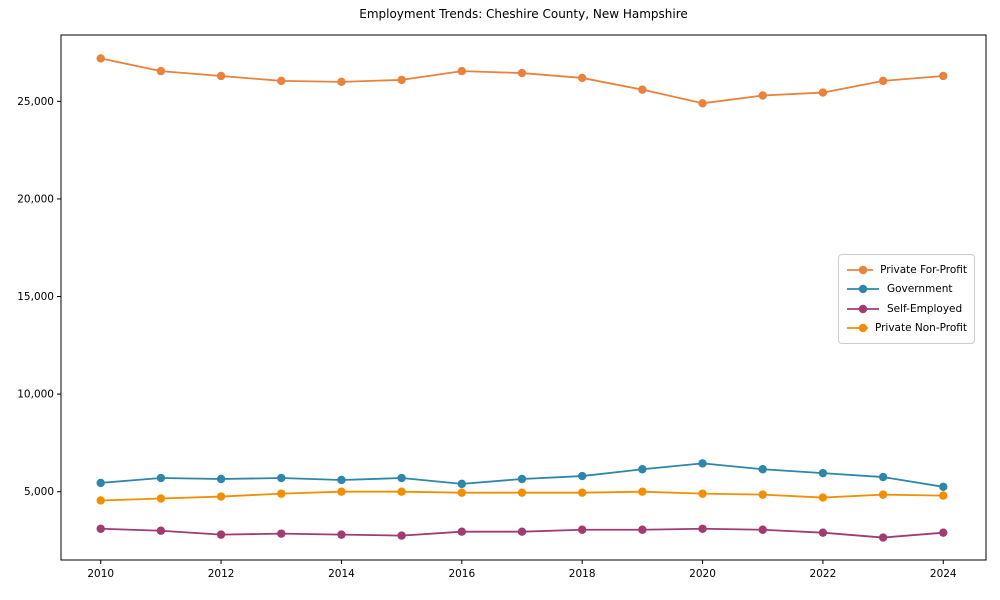 This screenshot has height=600, width=1000. I want to click on legend-item-private-non-profit: Private Non-Profit, so click(906, 329).